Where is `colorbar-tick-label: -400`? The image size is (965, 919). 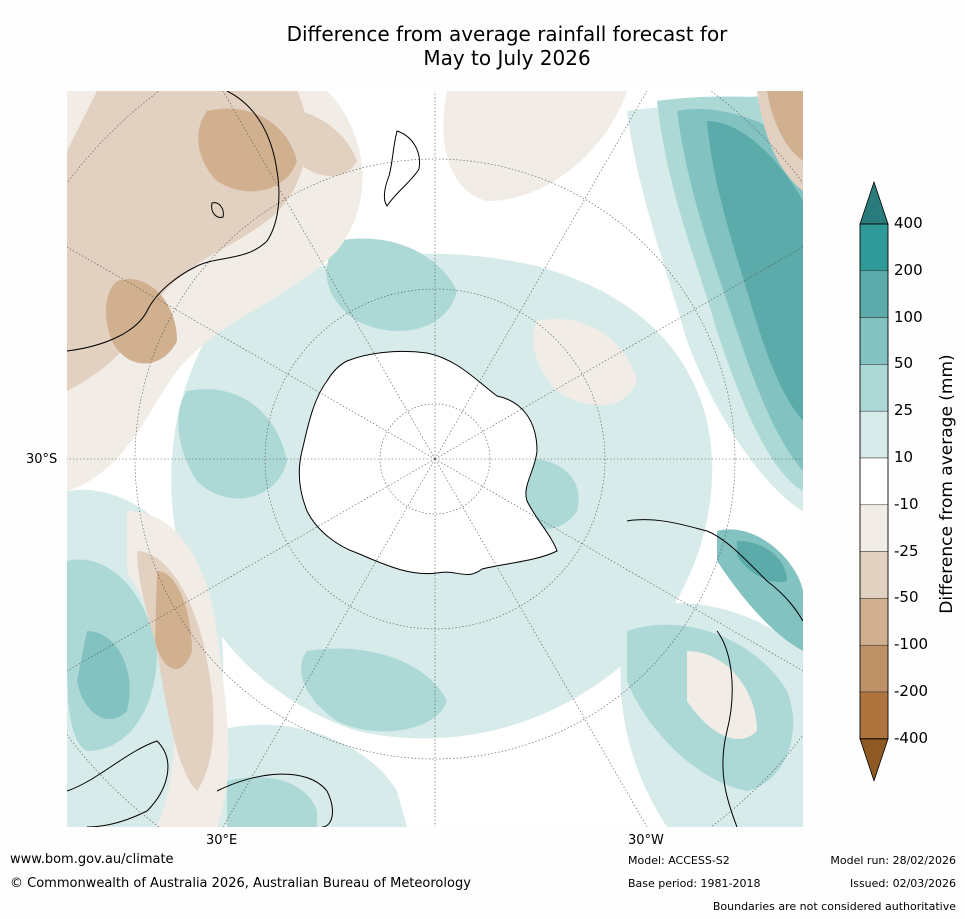
colorbar-tick-label: -400 is located at coordinates (911, 737).